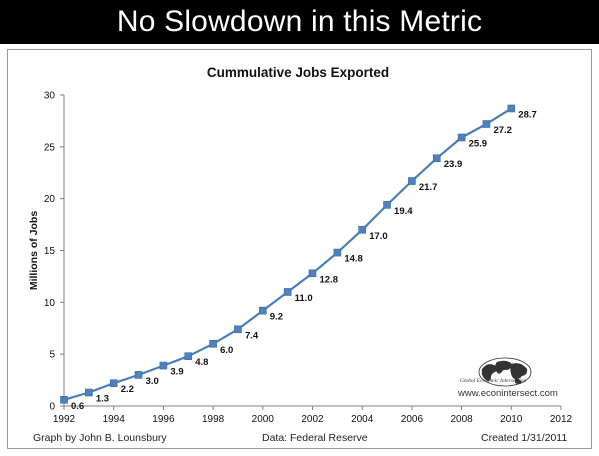  I want to click on y-tick-label: 0, so click(52, 407).